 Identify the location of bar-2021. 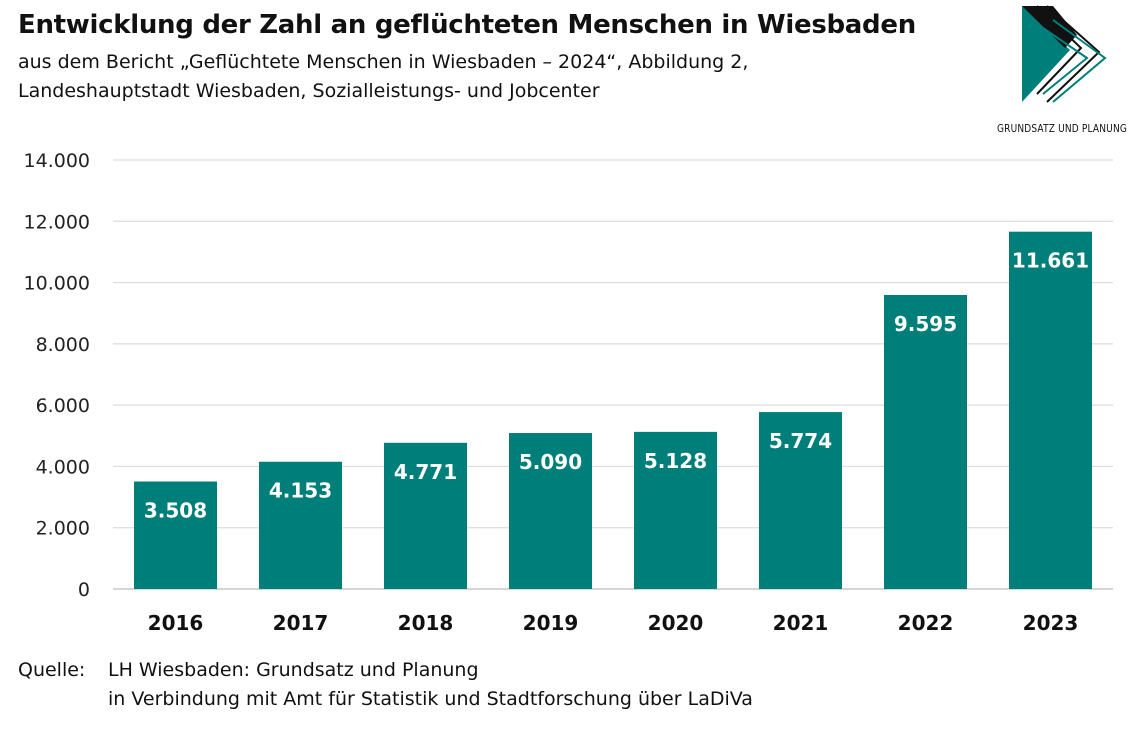
(800, 500).